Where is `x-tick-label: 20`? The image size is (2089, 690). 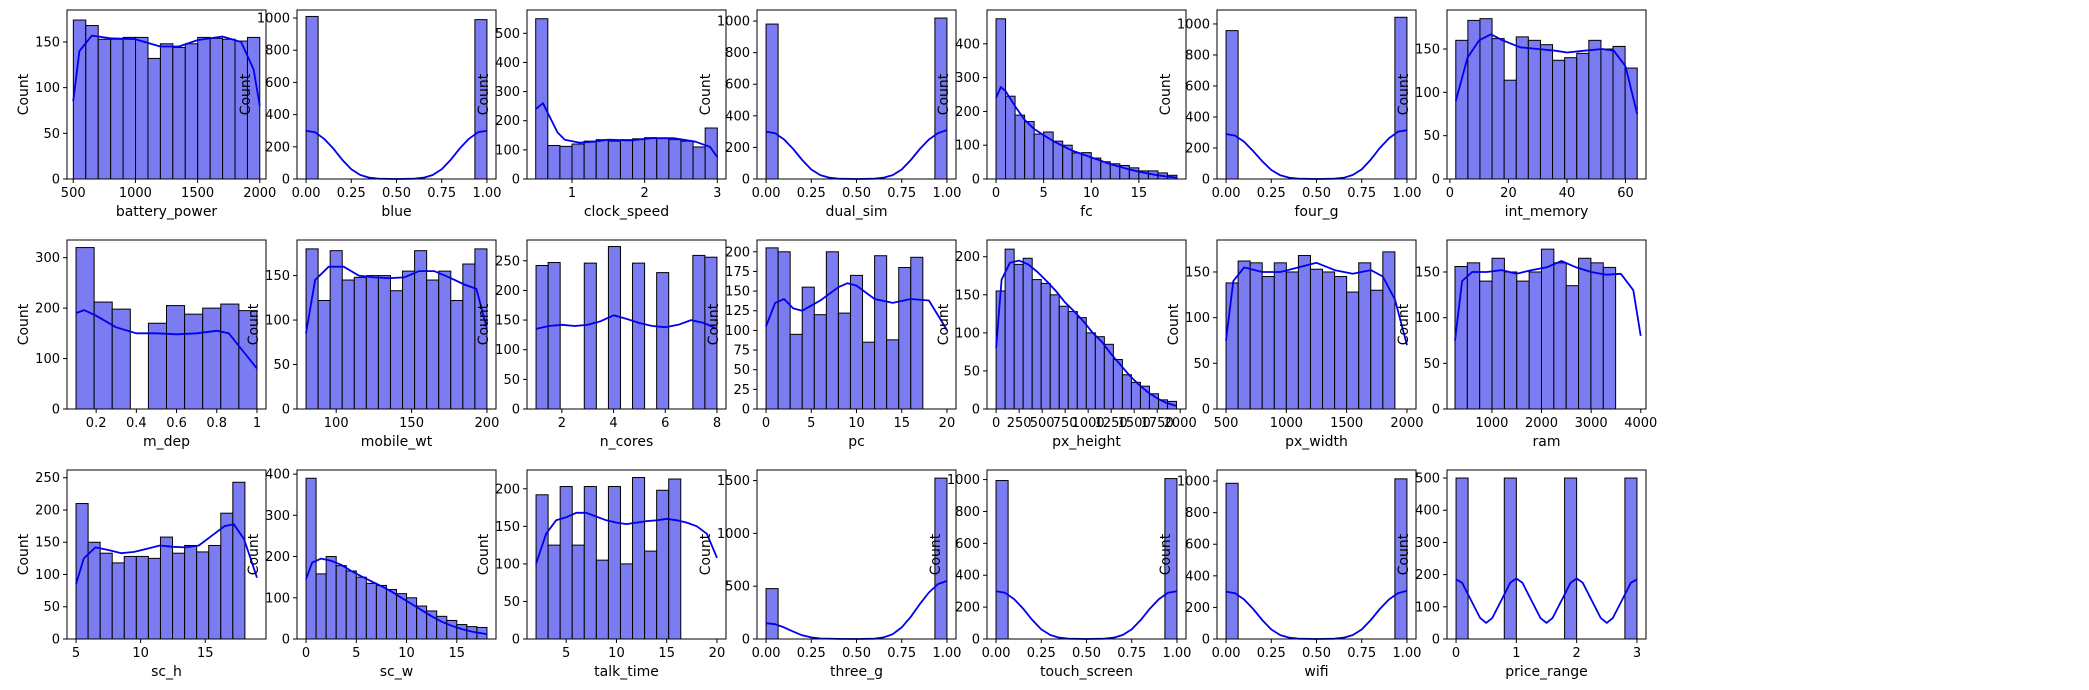 x-tick-label: 20 is located at coordinates (1508, 193).